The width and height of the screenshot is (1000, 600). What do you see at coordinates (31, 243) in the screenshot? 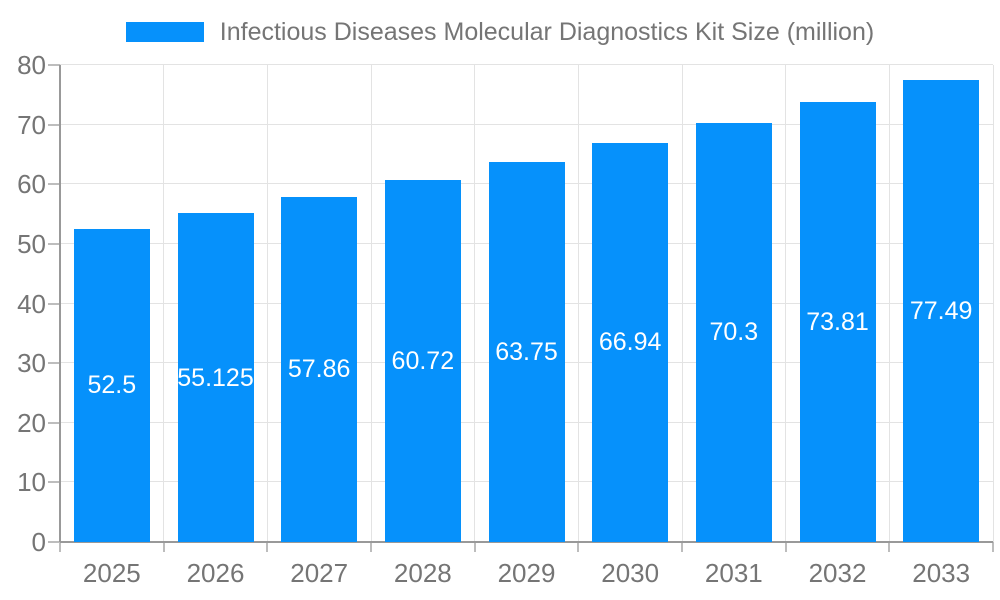
I see `y-axis-tick-label: 50` at bounding box center [31, 243].